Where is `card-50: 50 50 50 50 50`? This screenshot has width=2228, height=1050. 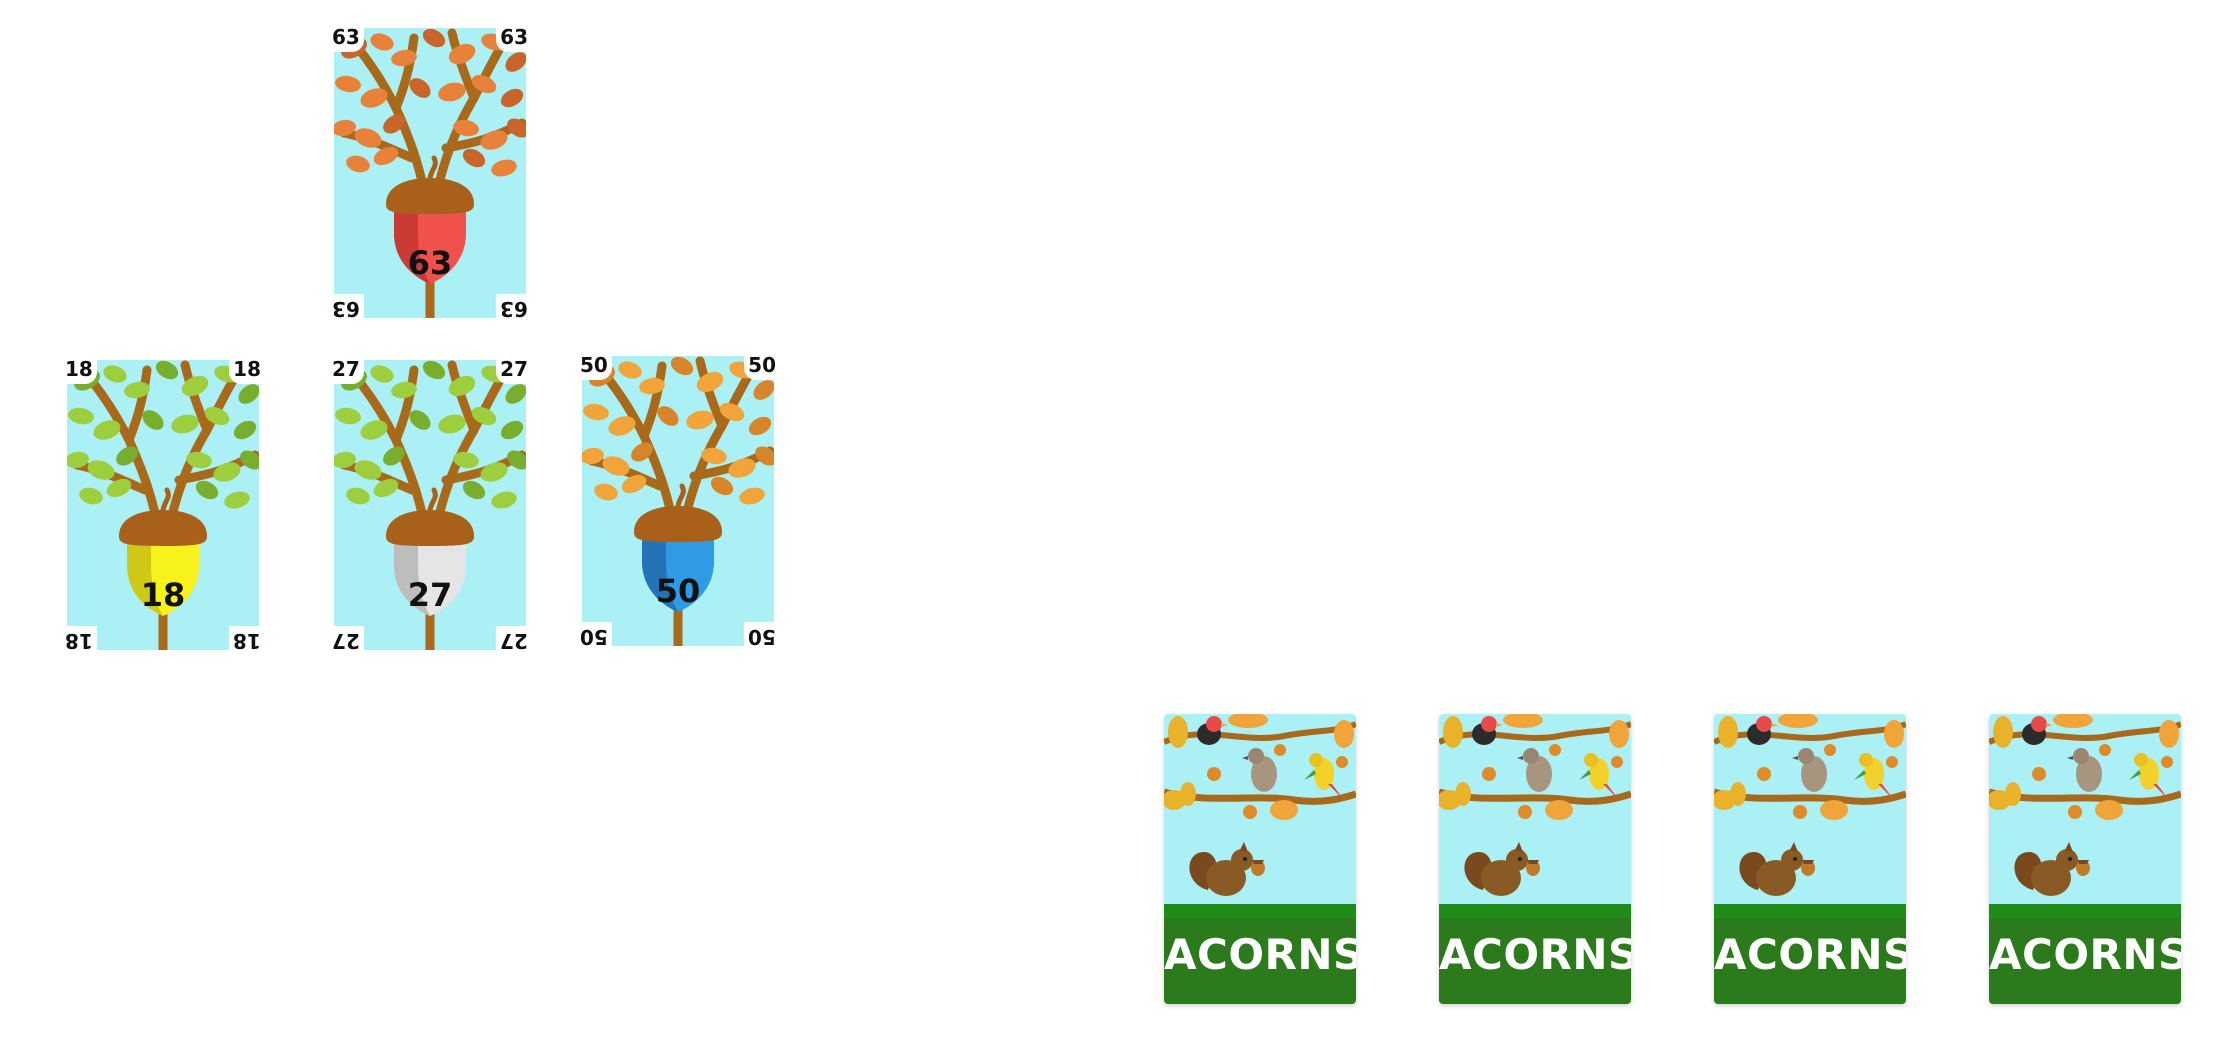 card-50: 50 50 50 50 50 is located at coordinates (678, 501).